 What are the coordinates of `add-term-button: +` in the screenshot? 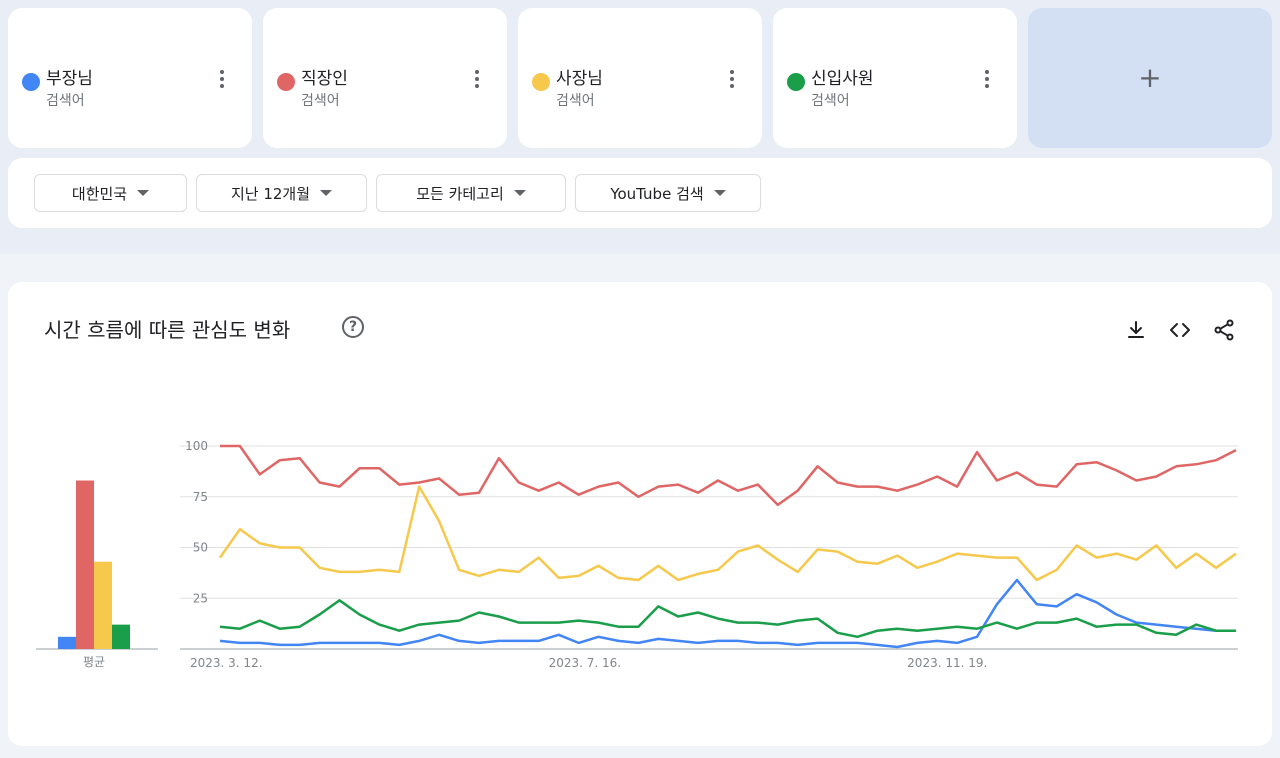 It's located at (1150, 78).